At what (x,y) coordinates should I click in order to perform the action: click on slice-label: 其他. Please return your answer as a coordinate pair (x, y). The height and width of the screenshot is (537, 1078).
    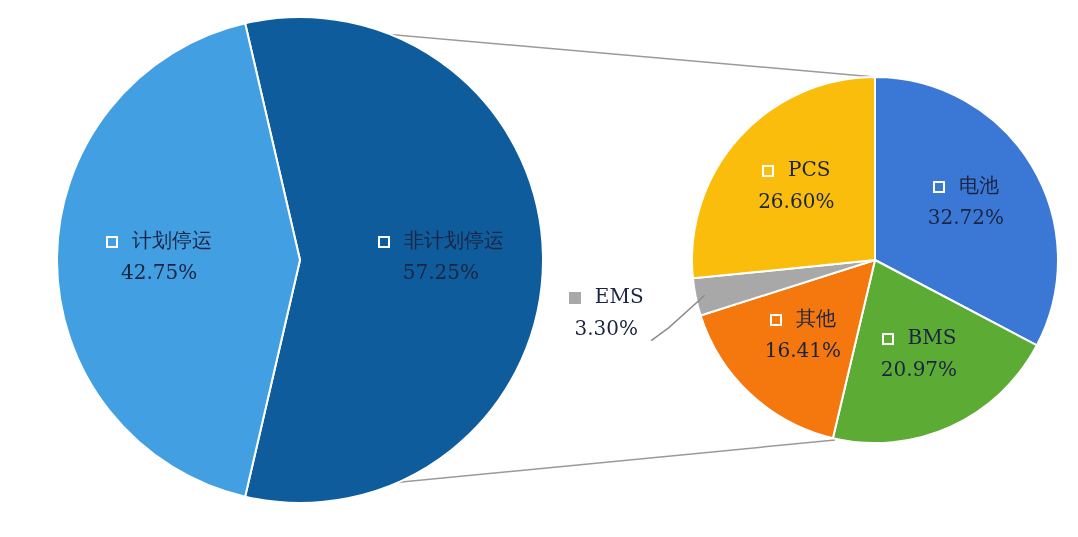
    Looking at the image, I should click on (815, 318).